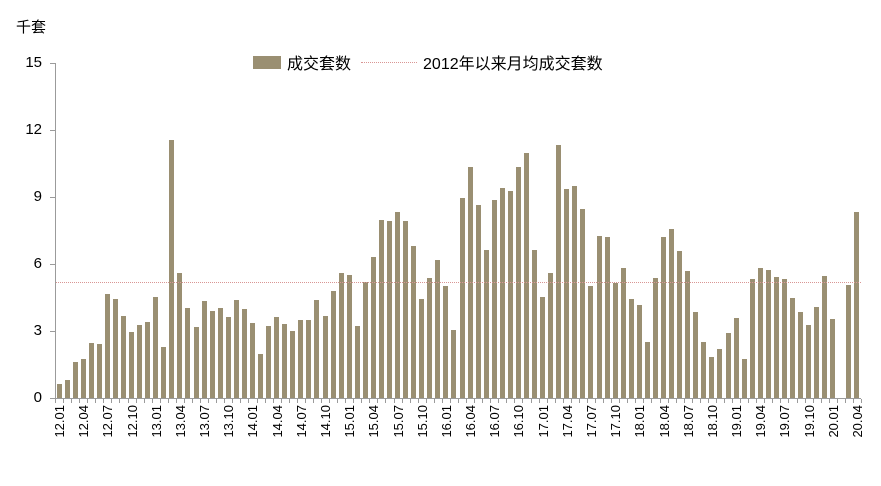 The image size is (881, 486). Describe the element at coordinates (325, 356) in the screenshot. I see `bar-14.10` at that location.